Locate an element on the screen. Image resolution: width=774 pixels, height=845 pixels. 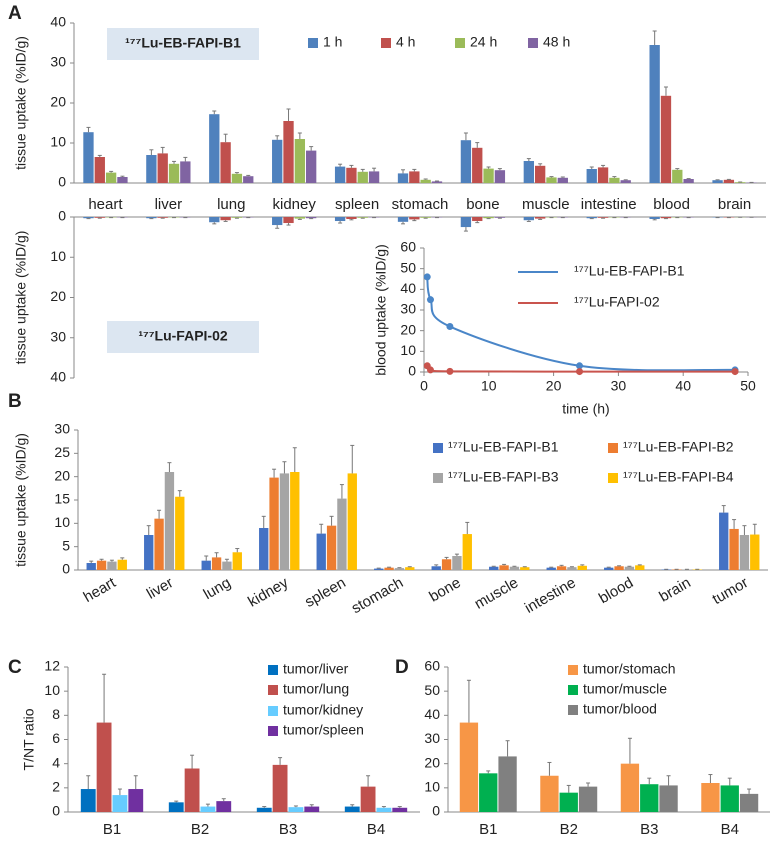
x-tick-label: tumor is located at coordinates (731, 591).